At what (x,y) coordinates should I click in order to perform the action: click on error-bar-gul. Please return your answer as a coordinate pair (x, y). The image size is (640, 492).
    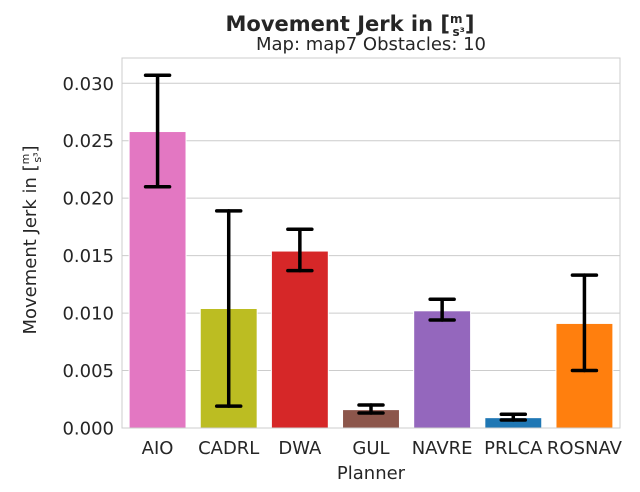
    Looking at the image, I should click on (371, 409).